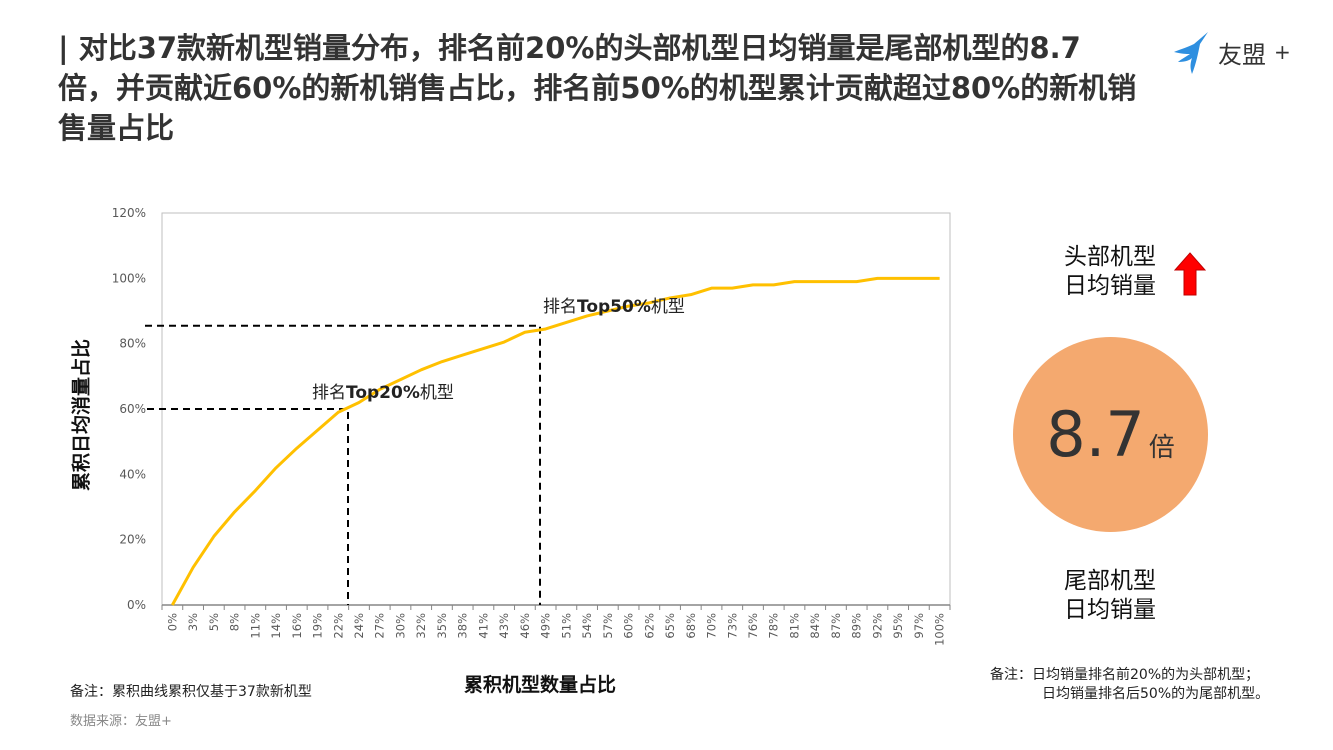  Describe the element at coordinates (172, 622) in the screenshot. I see `x-tick-label: 0%` at that location.